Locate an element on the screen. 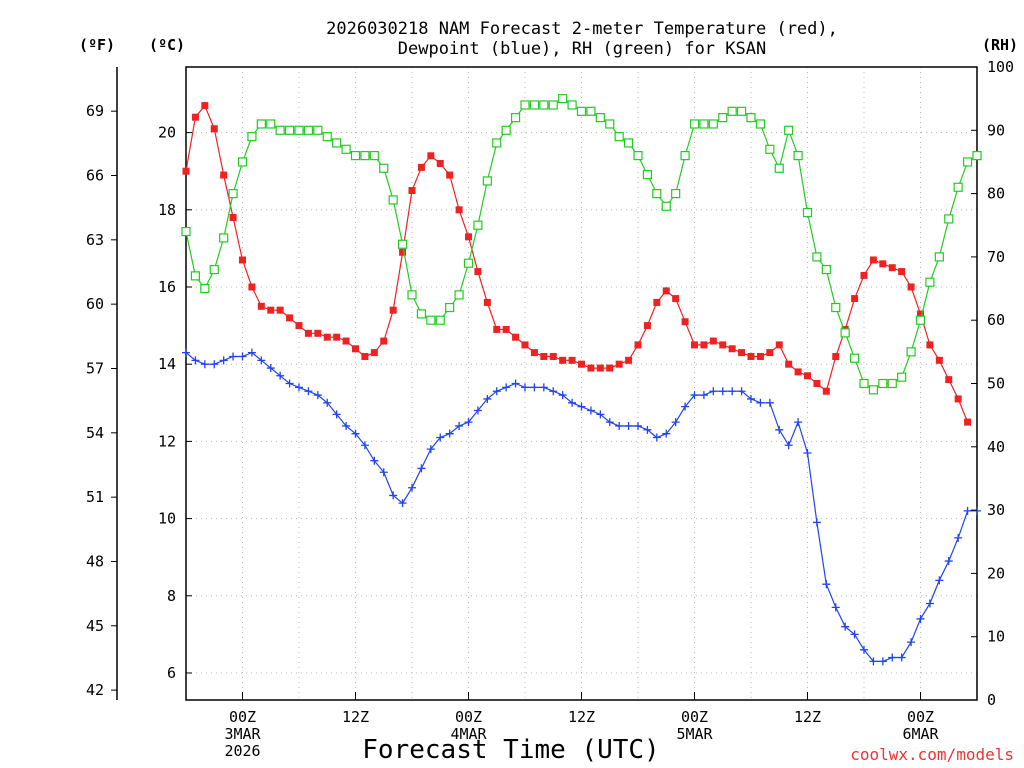 This screenshot has width=1024, height=768. fahrenheit-tick-label: 60 is located at coordinates (95, 304).